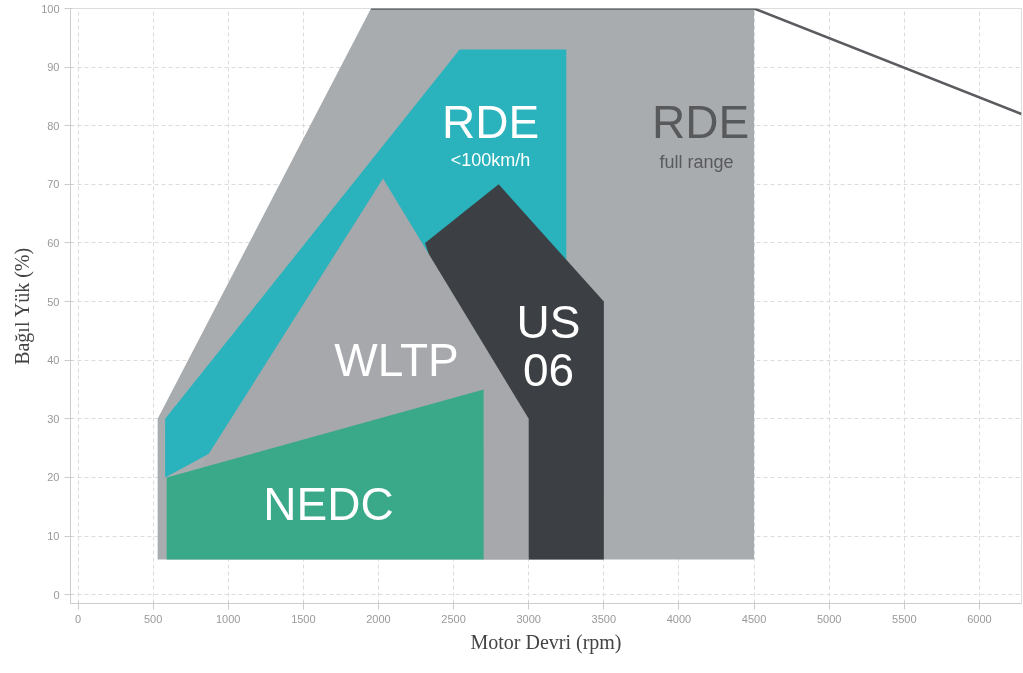 The height and width of the screenshot is (673, 1023). What do you see at coordinates (604, 618) in the screenshot?
I see `x-tick-label: 3500` at bounding box center [604, 618].